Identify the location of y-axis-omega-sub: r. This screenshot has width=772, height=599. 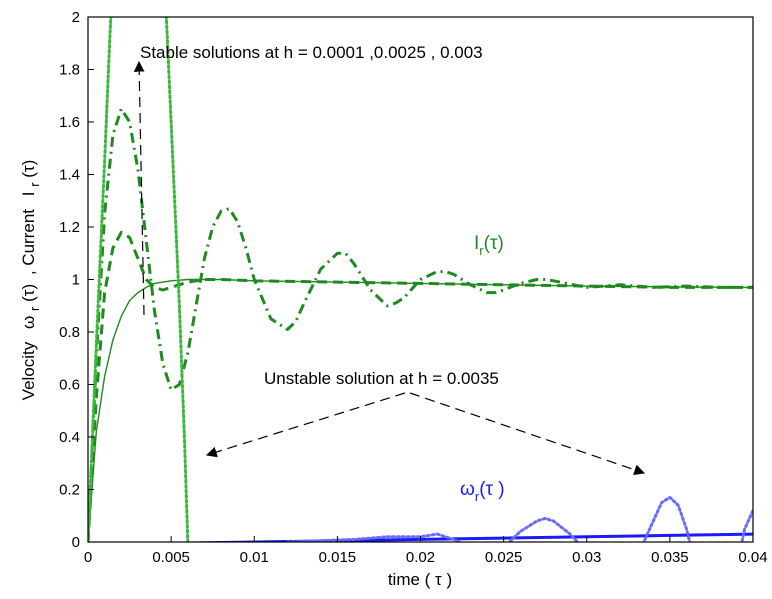
(34, 308).